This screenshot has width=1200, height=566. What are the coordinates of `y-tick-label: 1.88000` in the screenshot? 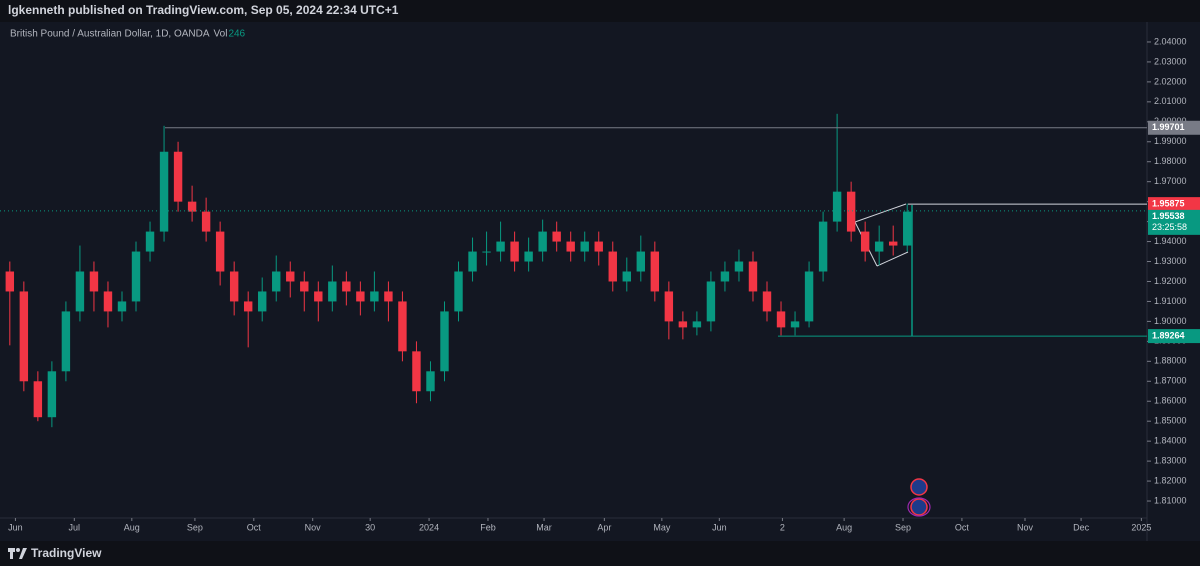 It's located at (1170, 361).